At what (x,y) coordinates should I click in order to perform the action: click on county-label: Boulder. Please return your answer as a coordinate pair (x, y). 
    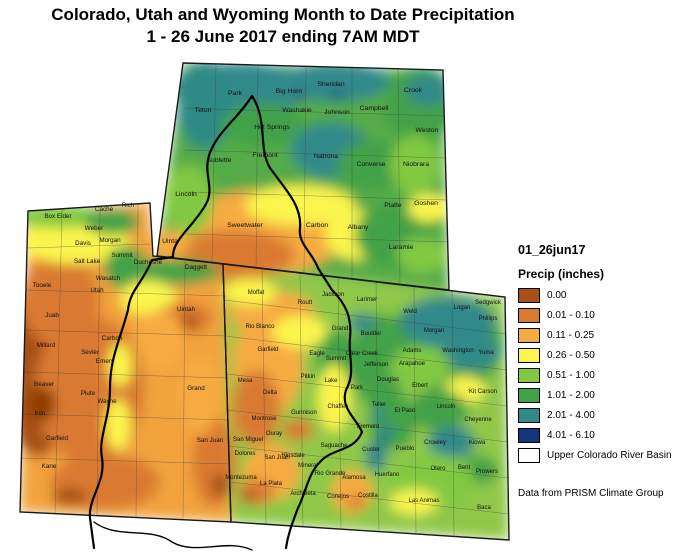
    Looking at the image, I should click on (371, 334).